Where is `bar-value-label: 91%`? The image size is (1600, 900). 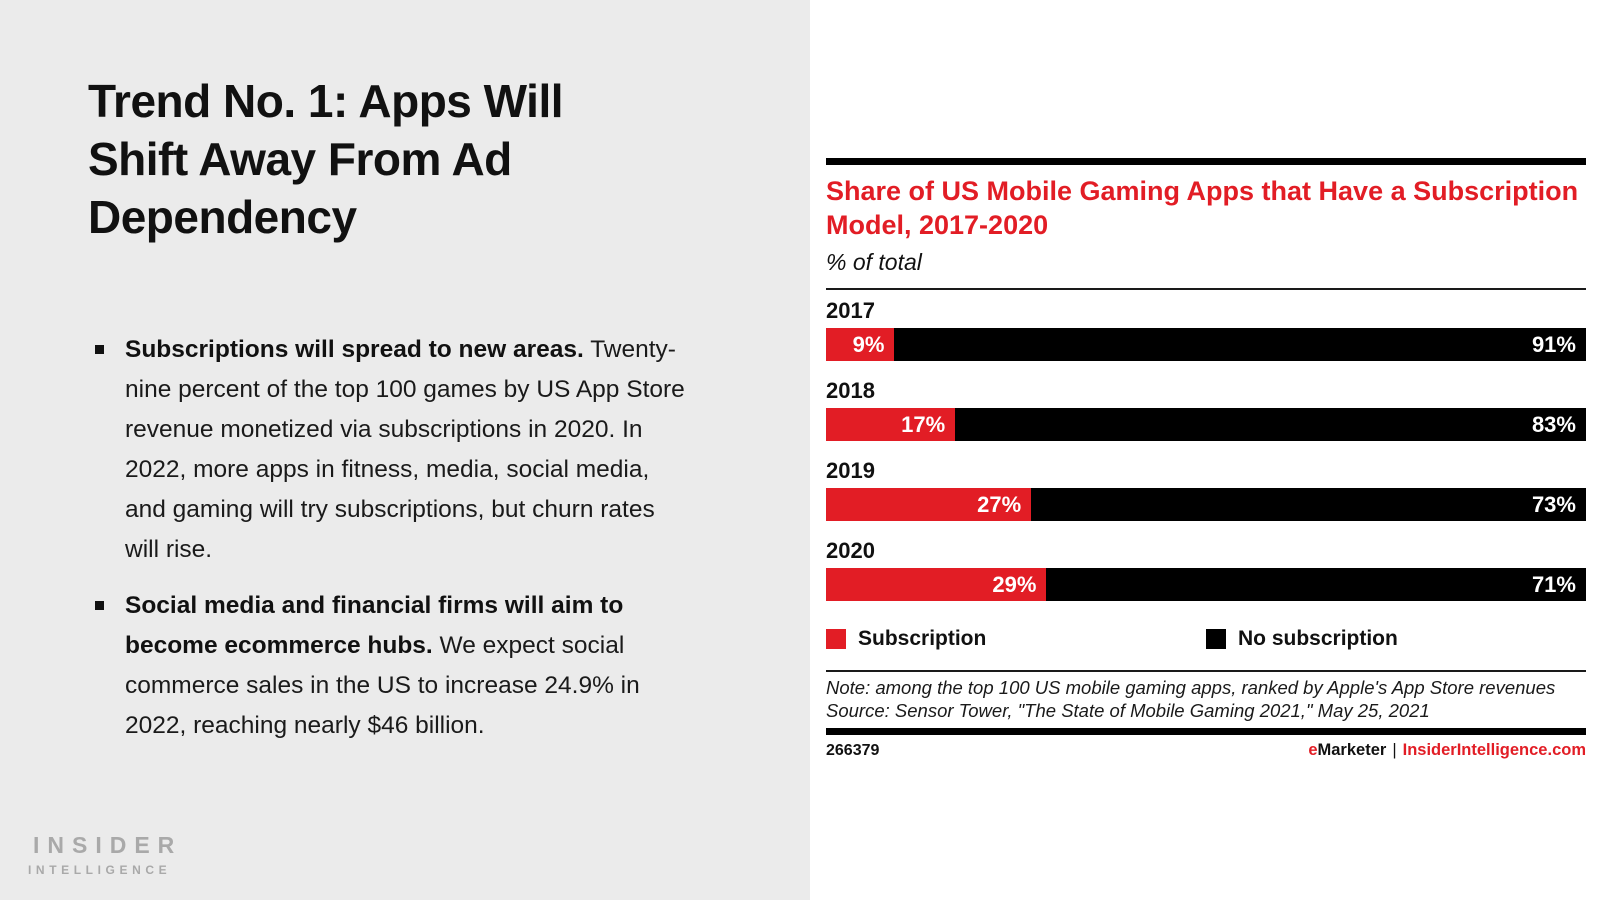
bar-value-label: 91% is located at coordinates (1553, 344).